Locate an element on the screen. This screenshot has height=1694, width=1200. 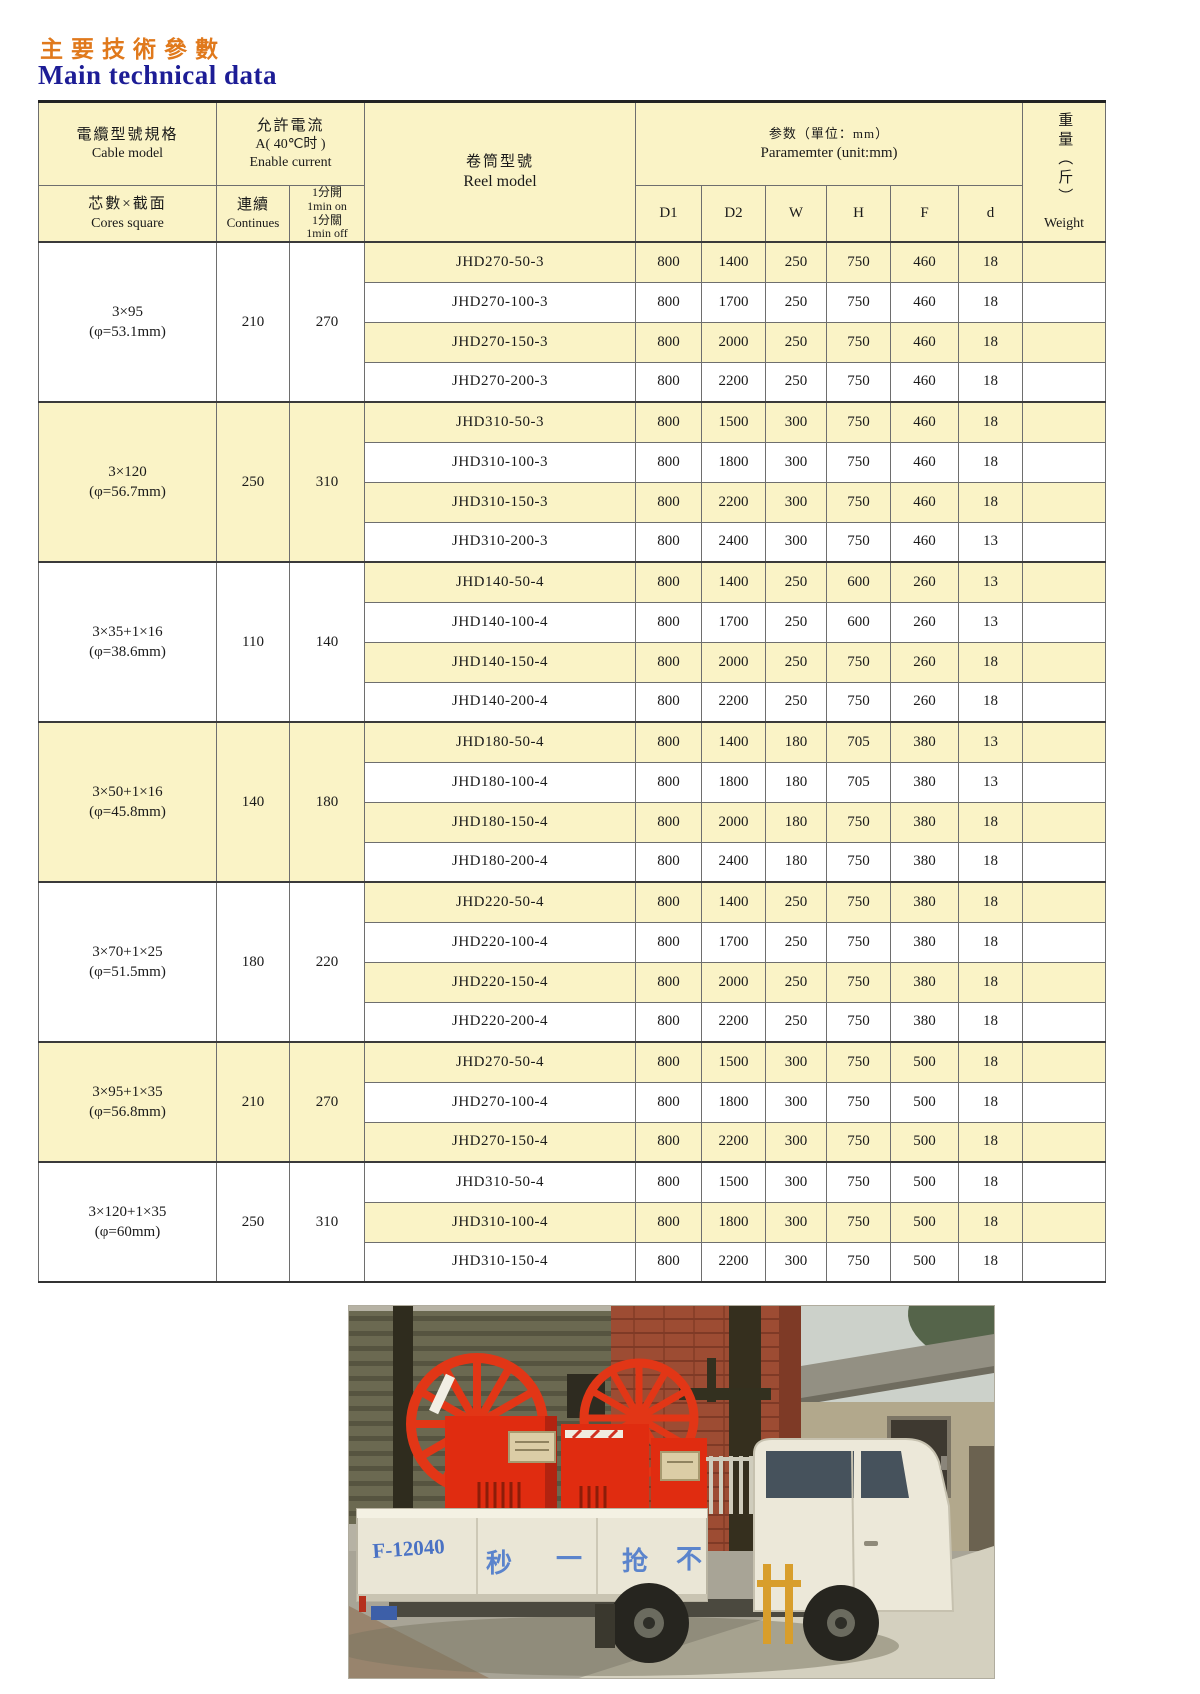
reel-model-cell: JHD270-100-4 is located at coordinates (500, 1102).